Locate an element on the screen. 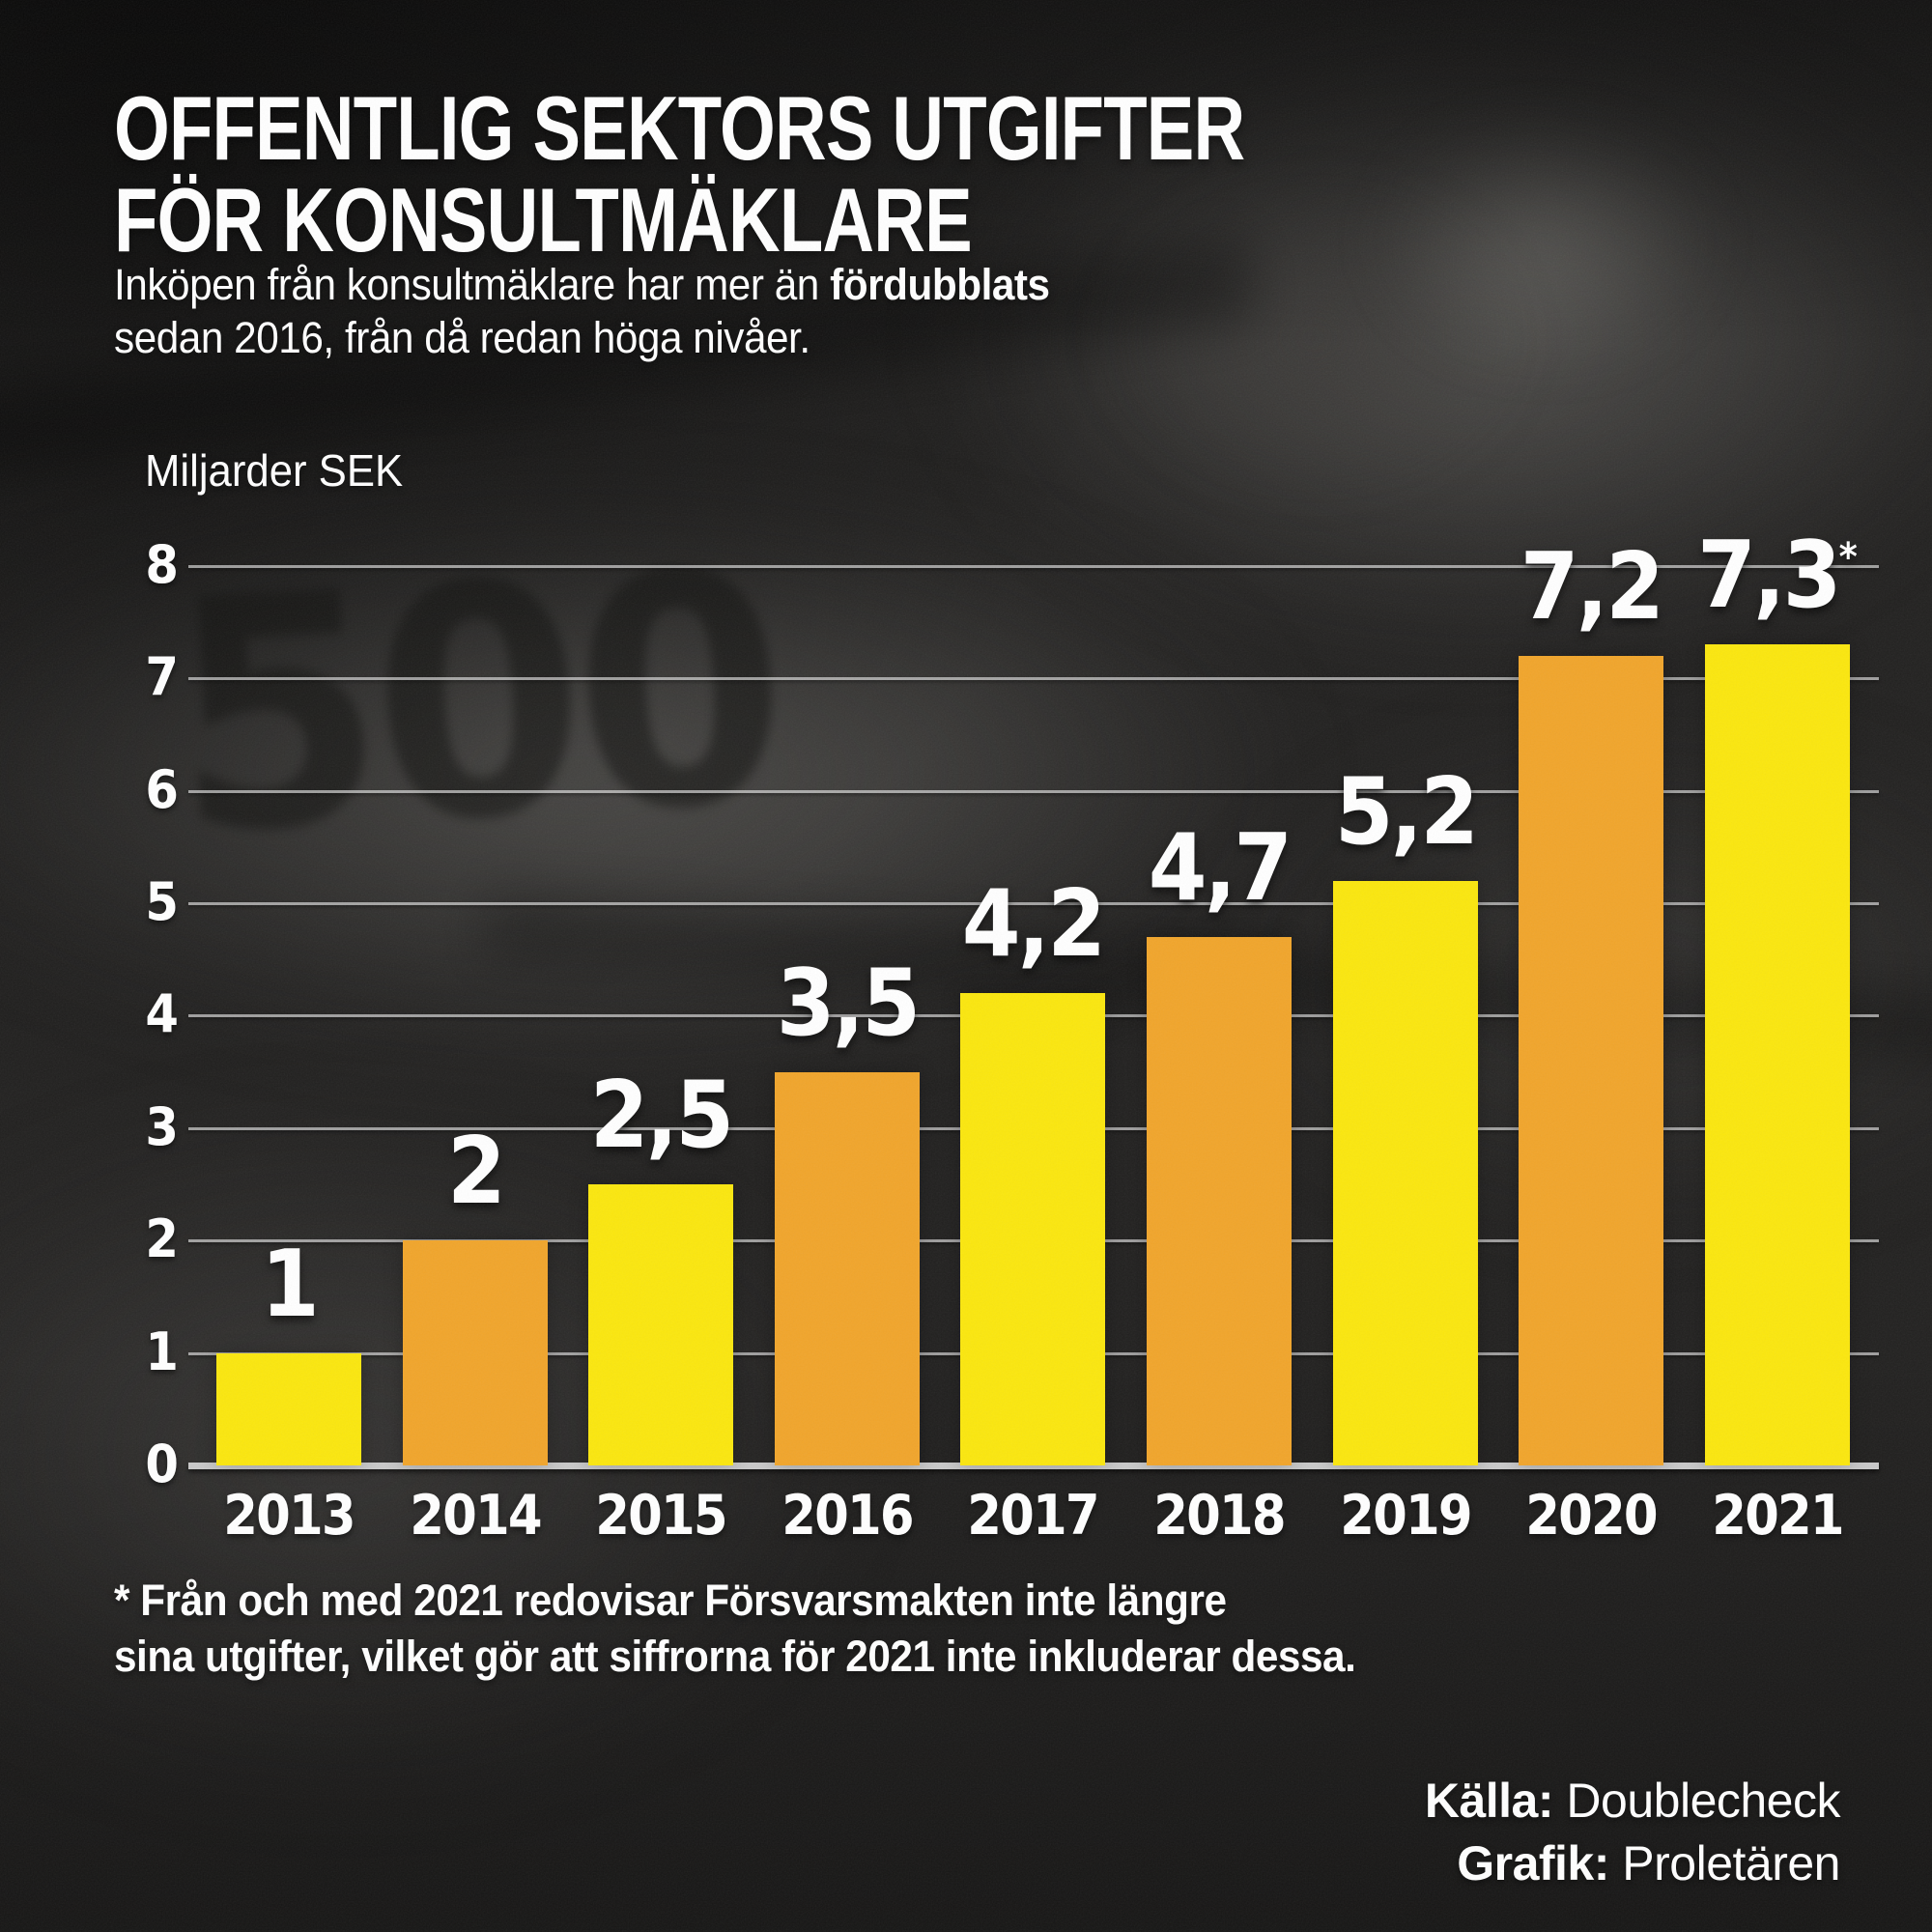 The height and width of the screenshot is (1932, 1932). subtitle-line-2: sedan 2016, från då redan höga nivåer. is located at coordinates (462, 337).